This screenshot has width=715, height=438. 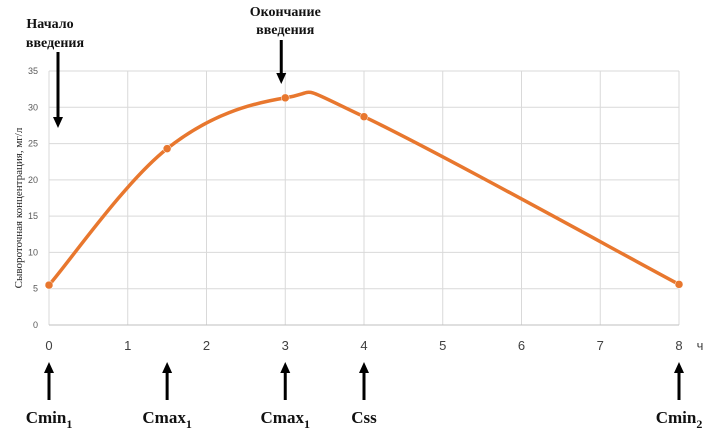 What do you see at coordinates (600, 345) in the screenshot?
I see `x-tick-label: 7` at bounding box center [600, 345].